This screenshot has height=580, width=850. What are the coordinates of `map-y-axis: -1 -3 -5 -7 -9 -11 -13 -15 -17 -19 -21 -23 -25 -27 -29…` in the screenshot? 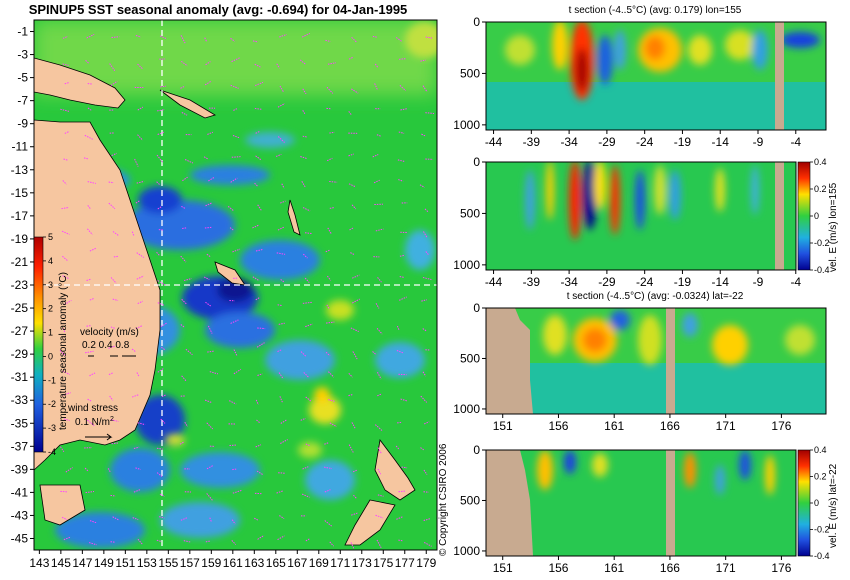 It's located at (22, 285).